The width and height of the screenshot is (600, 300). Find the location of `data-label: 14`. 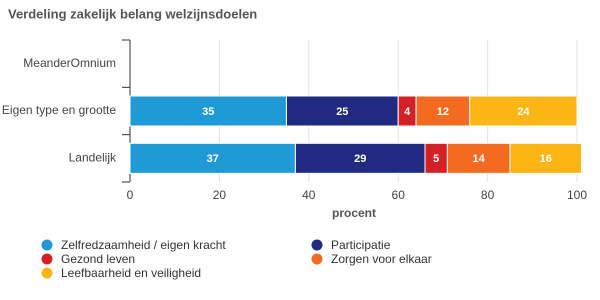

data-label: 14 is located at coordinates (479, 159).